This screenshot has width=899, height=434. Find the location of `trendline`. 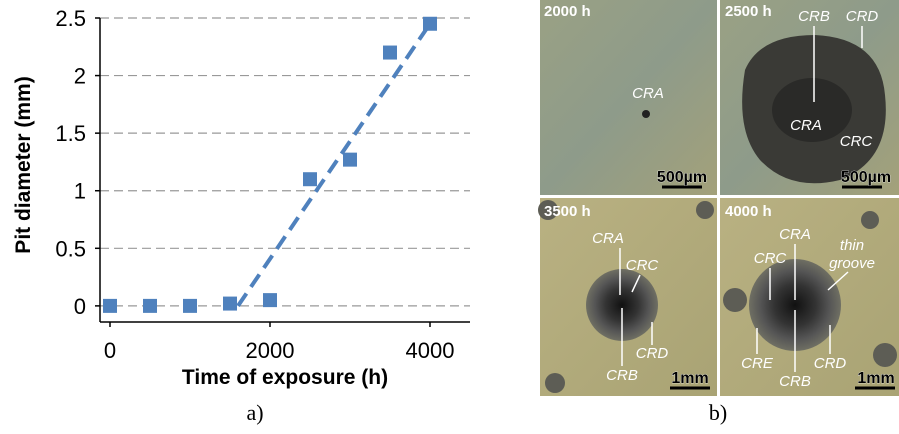

trendline is located at coordinates (334, 165).